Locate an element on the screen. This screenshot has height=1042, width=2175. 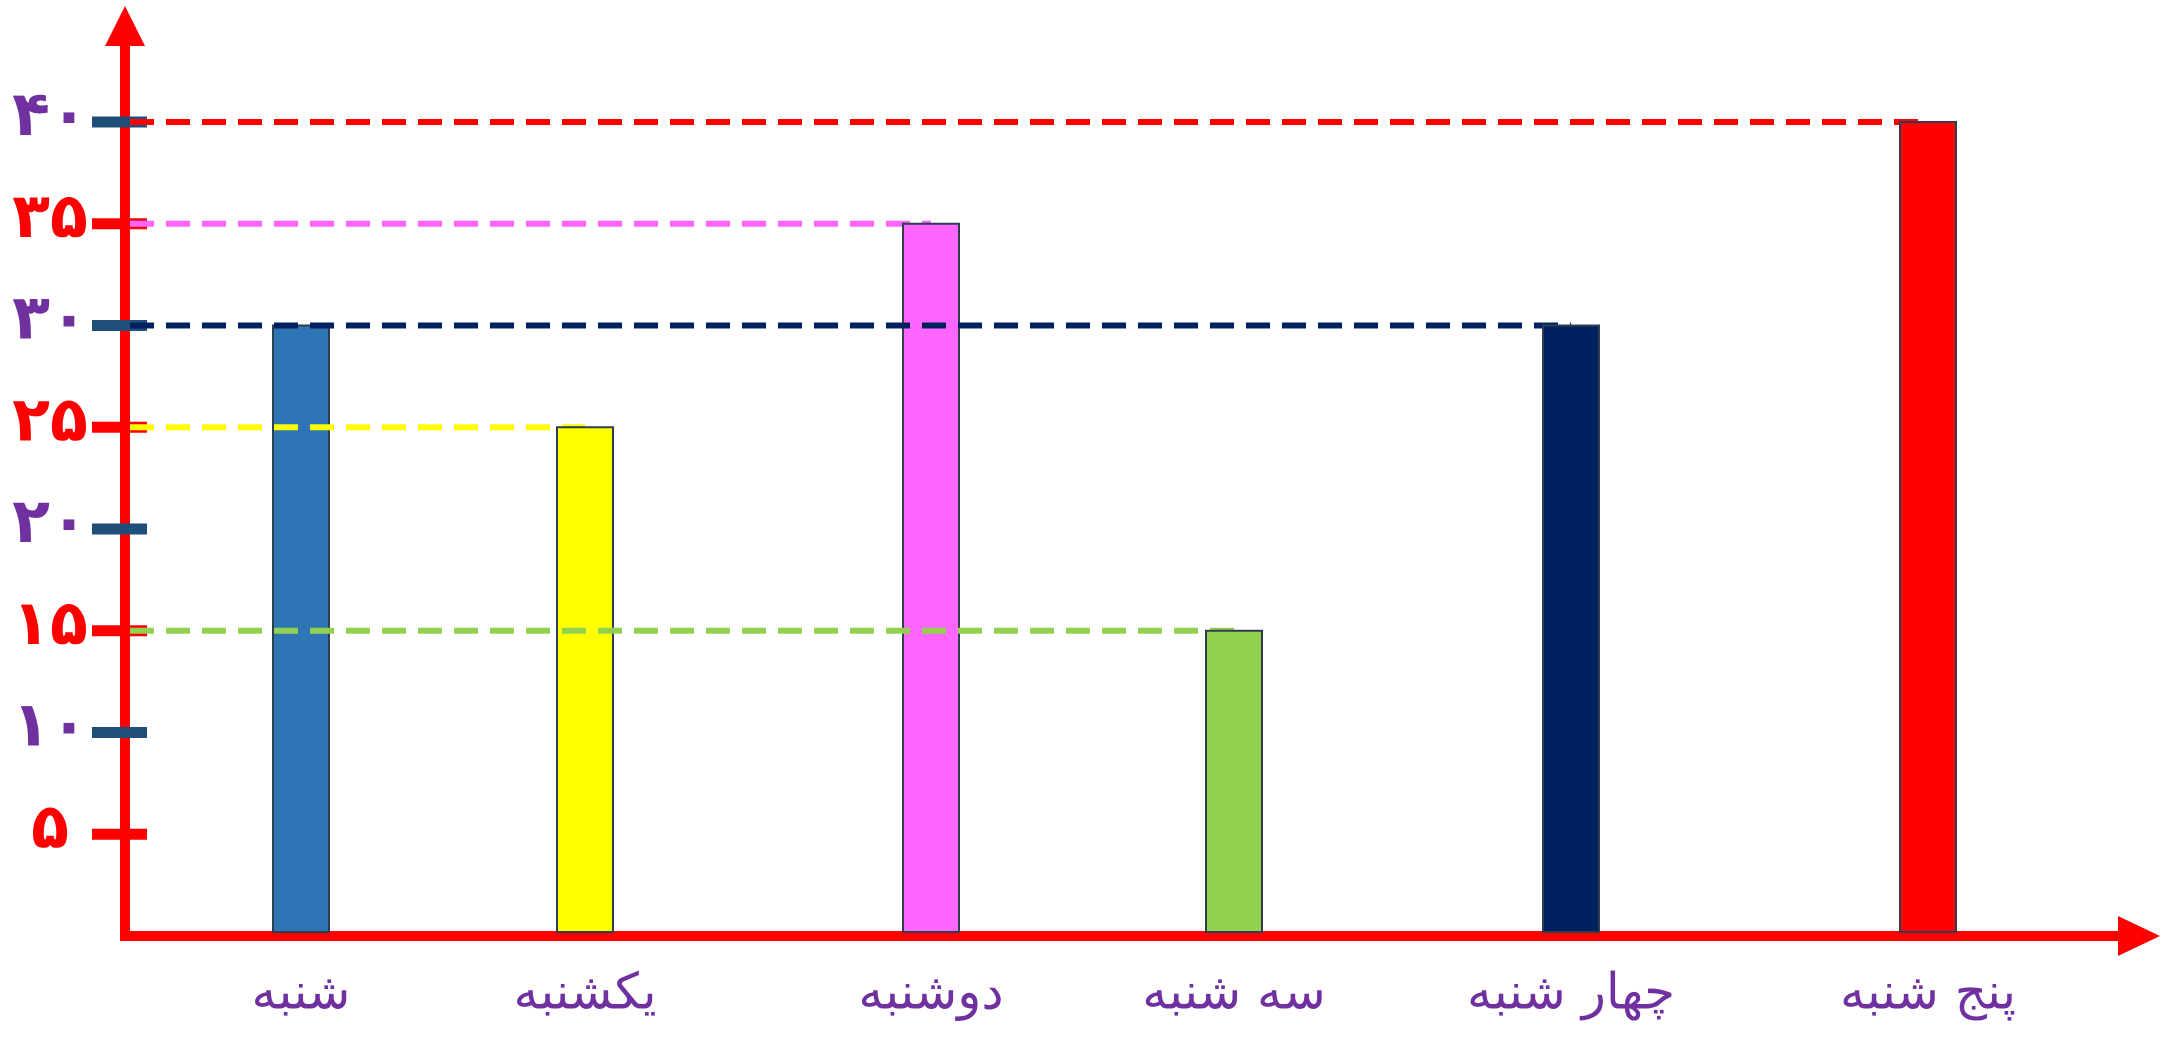
x-tick-label: دوشنبه is located at coordinates (930, 992).